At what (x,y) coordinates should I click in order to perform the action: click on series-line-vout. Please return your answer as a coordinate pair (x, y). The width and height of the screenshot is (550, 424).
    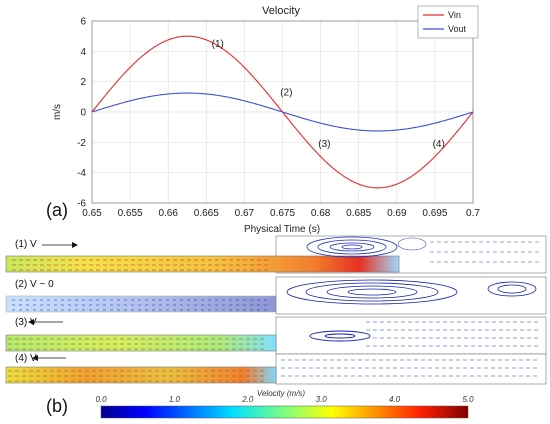
    Looking at the image, I should click on (282, 112).